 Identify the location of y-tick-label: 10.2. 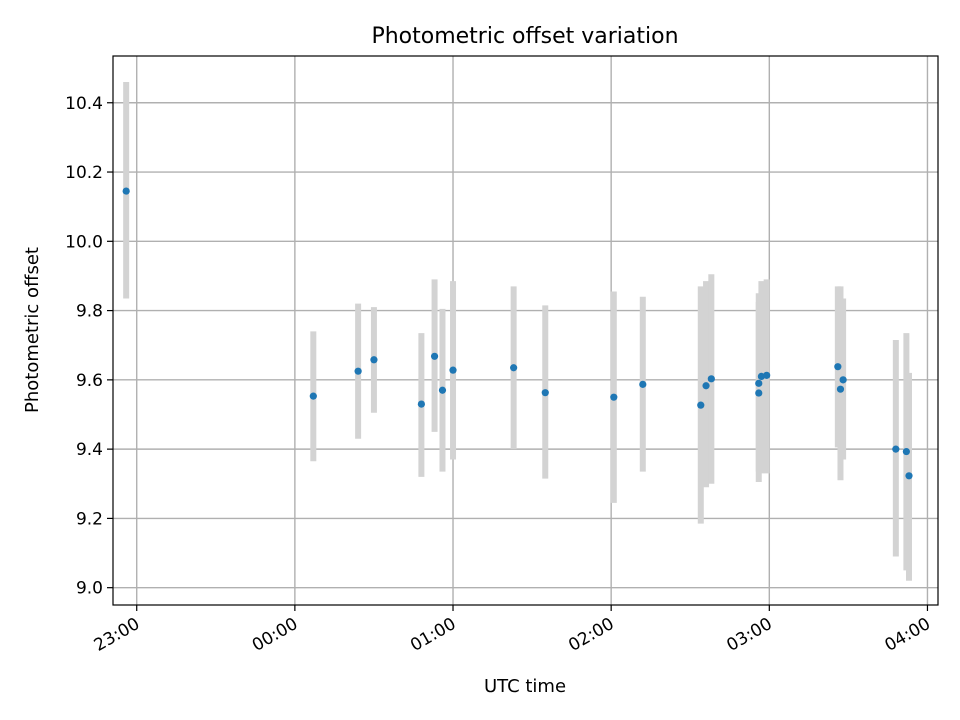
(84, 173).